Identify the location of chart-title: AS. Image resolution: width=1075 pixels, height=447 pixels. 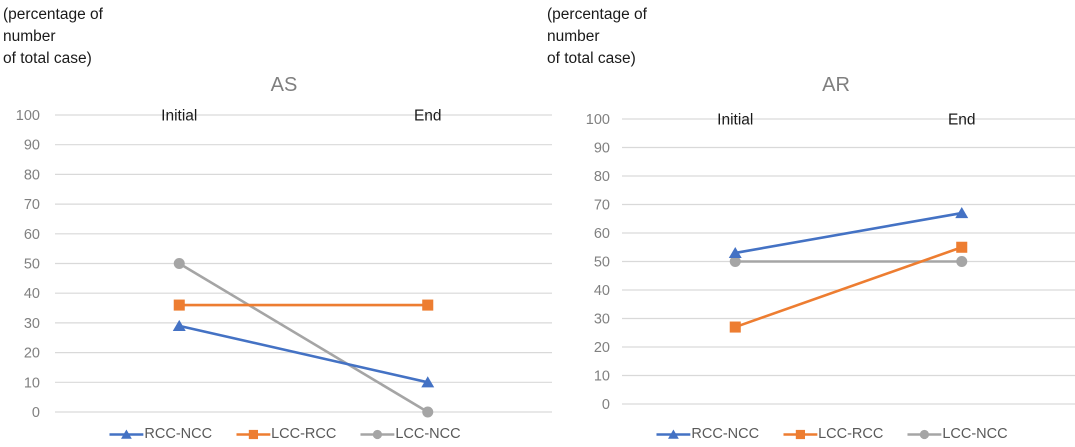
(284, 85).